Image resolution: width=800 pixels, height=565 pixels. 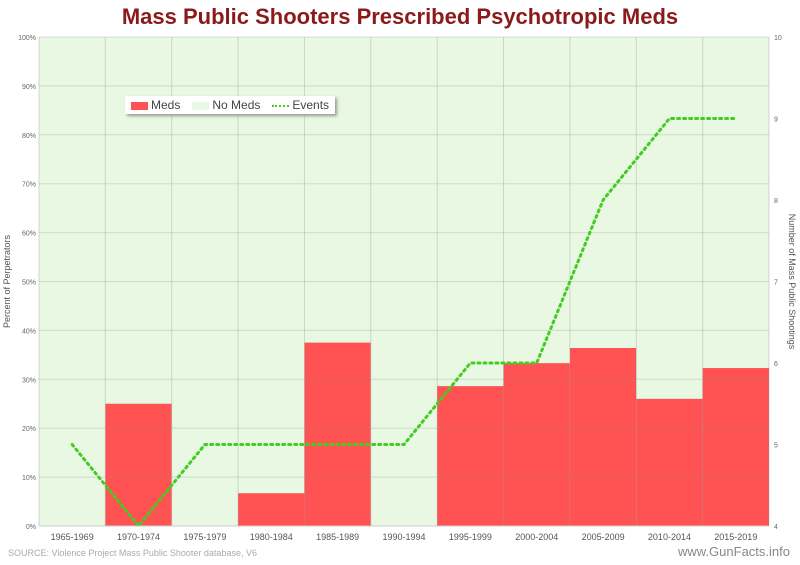 I want to click on x-tick-label: 1985-1989, so click(x=337, y=537).